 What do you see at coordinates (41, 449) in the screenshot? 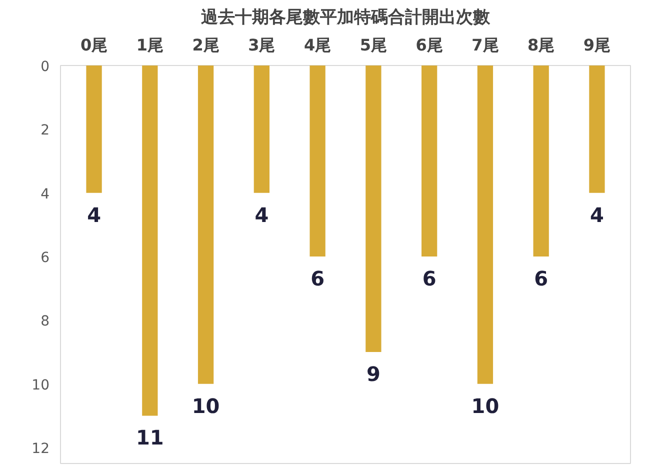
I see `y-tick-label: 12` at bounding box center [41, 449].